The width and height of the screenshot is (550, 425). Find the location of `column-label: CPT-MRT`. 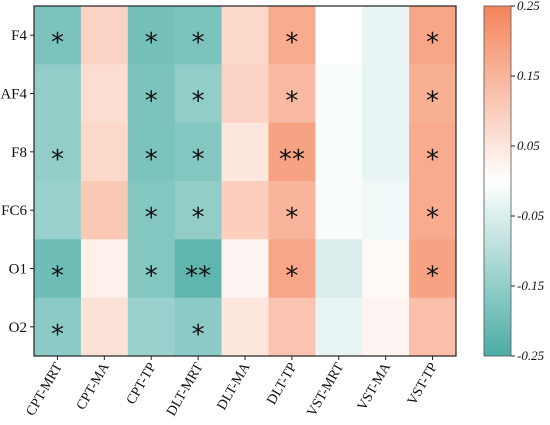

column-label: CPT-MRT is located at coordinates (45, 389).